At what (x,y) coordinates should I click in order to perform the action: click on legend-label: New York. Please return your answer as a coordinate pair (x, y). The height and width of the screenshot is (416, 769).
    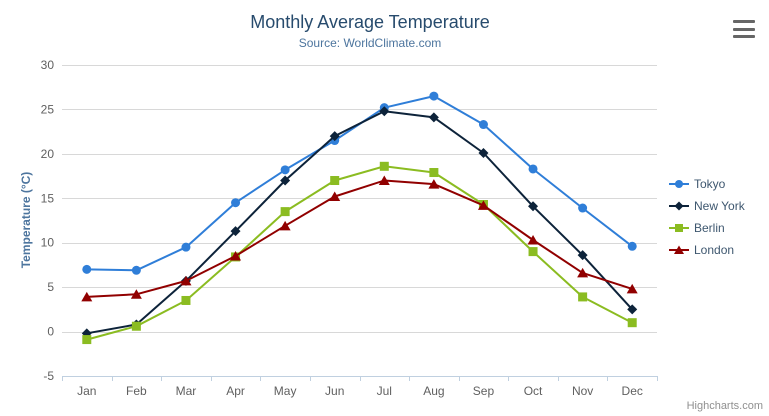
    Looking at the image, I should click on (719, 206).